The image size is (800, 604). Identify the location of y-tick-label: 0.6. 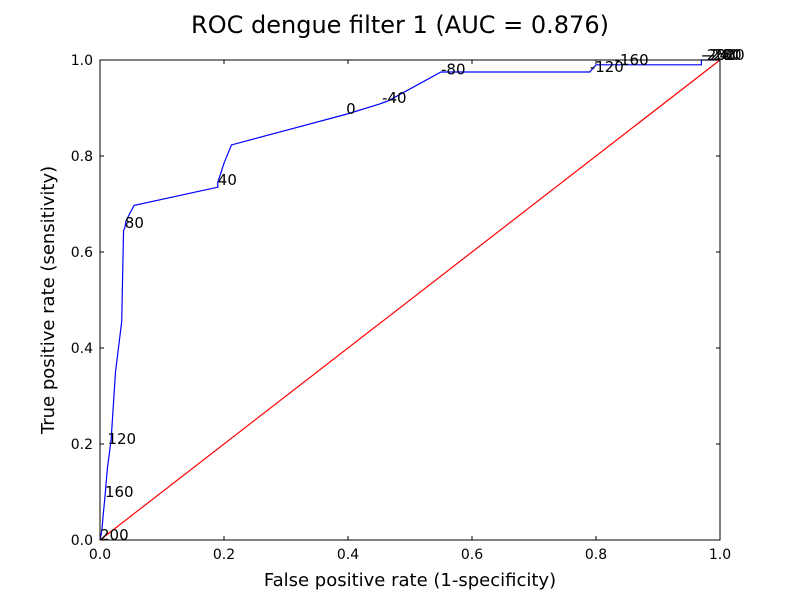
(82, 253).